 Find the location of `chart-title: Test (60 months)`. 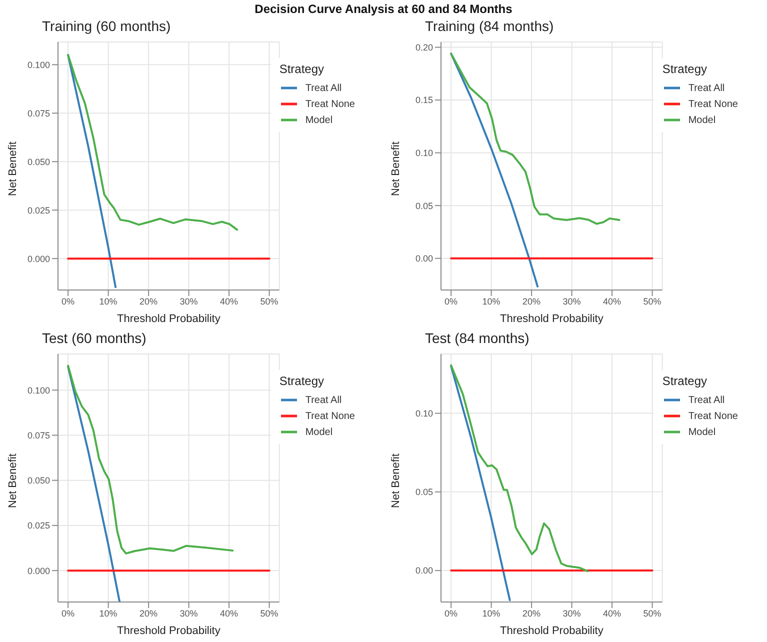

chart-title: Test (60 months) is located at coordinates (94, 339).